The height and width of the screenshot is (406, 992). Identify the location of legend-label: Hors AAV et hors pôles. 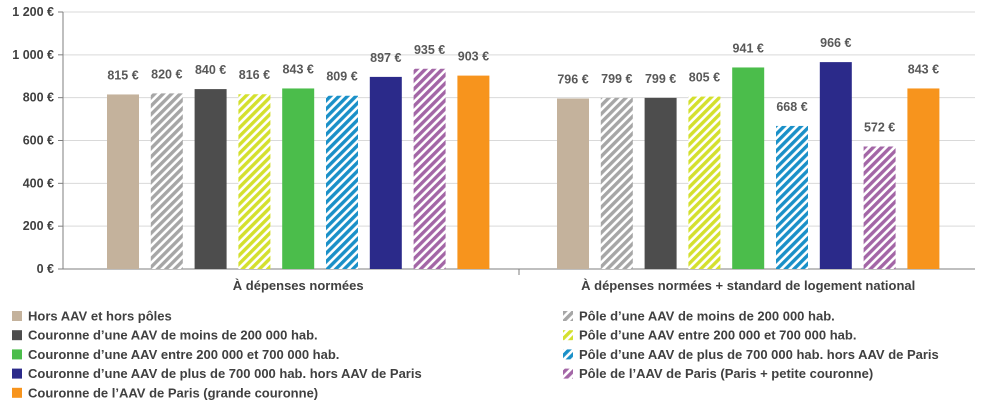
(100, 316).